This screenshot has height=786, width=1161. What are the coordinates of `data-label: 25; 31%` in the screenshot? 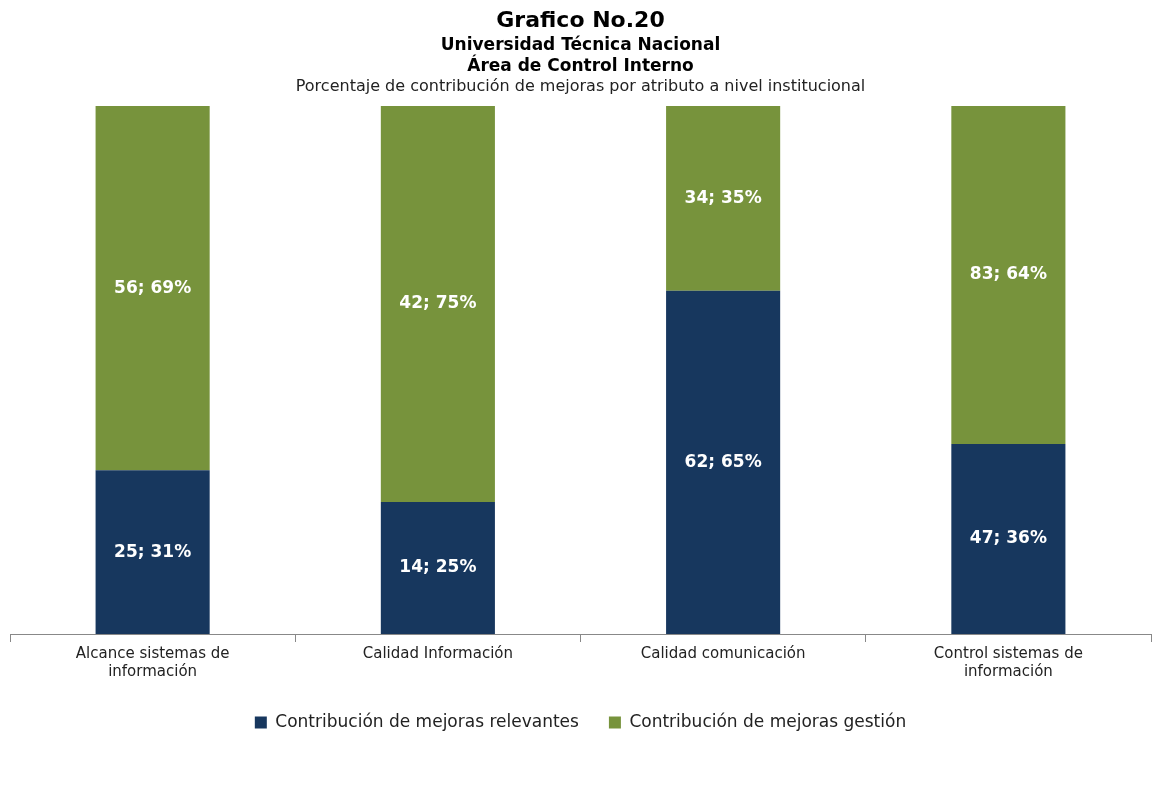 It's located at (153, 550).